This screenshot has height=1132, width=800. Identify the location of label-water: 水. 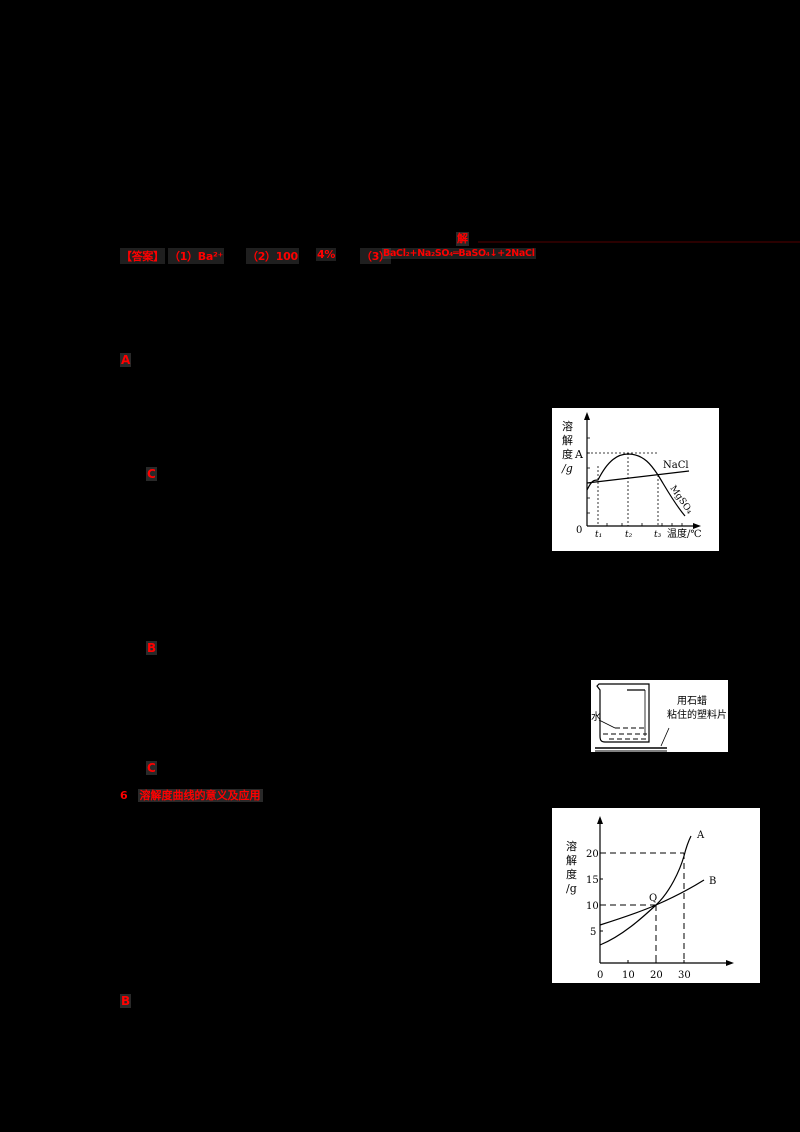
(596, 717).